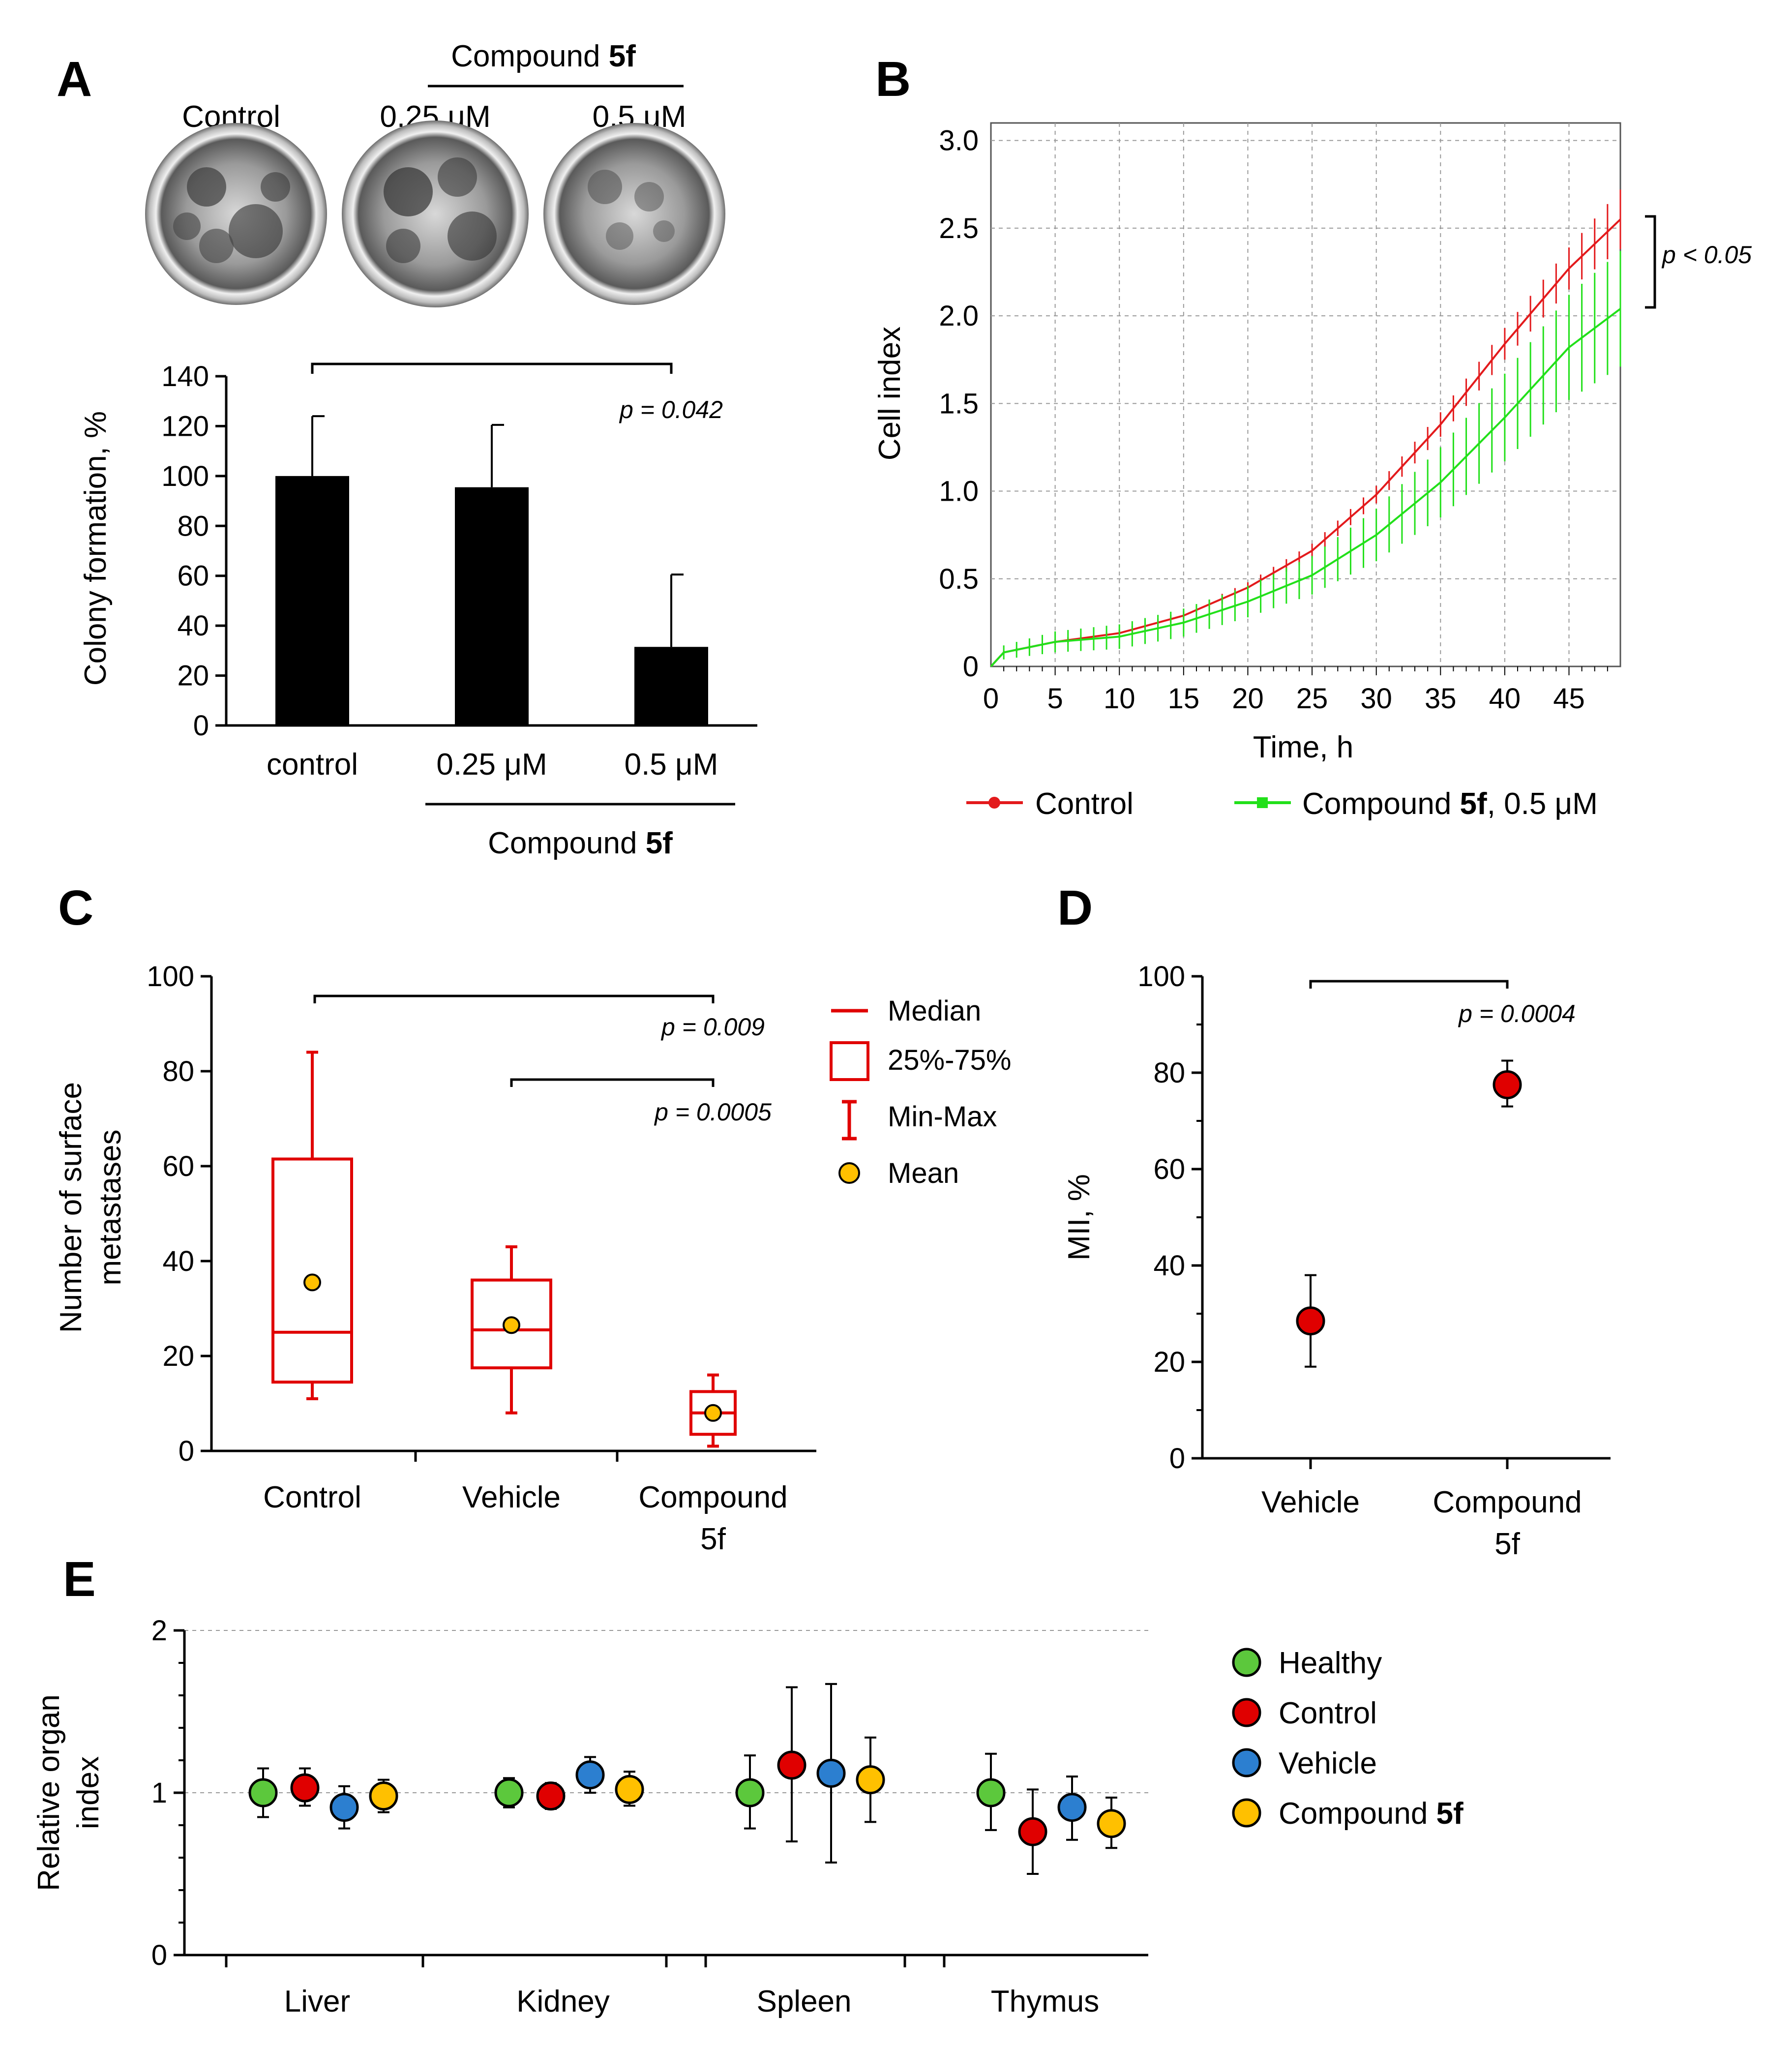  What do you see at coordinates (949, 1060) in the screenshot?
I see `legend-box-label: 25%-75%` at bounding box center [949, 1060].